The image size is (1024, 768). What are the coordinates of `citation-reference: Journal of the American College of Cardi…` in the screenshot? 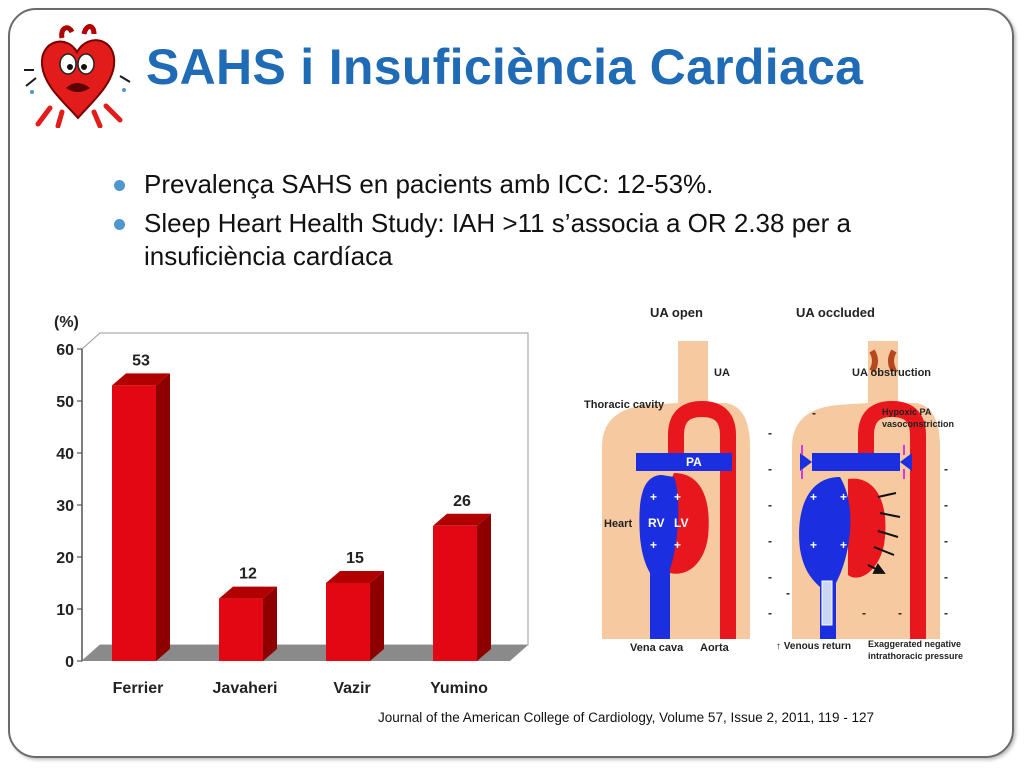 It's located at (626, 717).